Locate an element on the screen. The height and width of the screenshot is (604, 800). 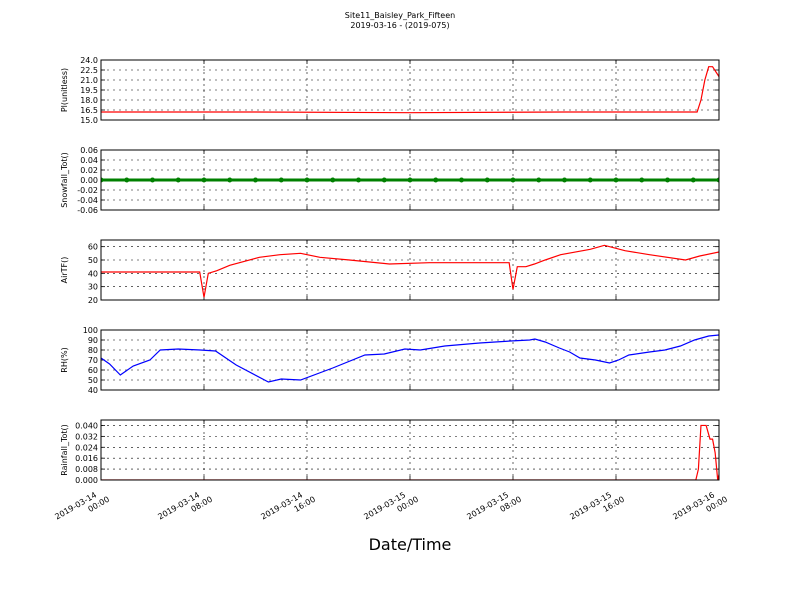
y-tick-label: 22.5 is located at coordinates (89, 70).